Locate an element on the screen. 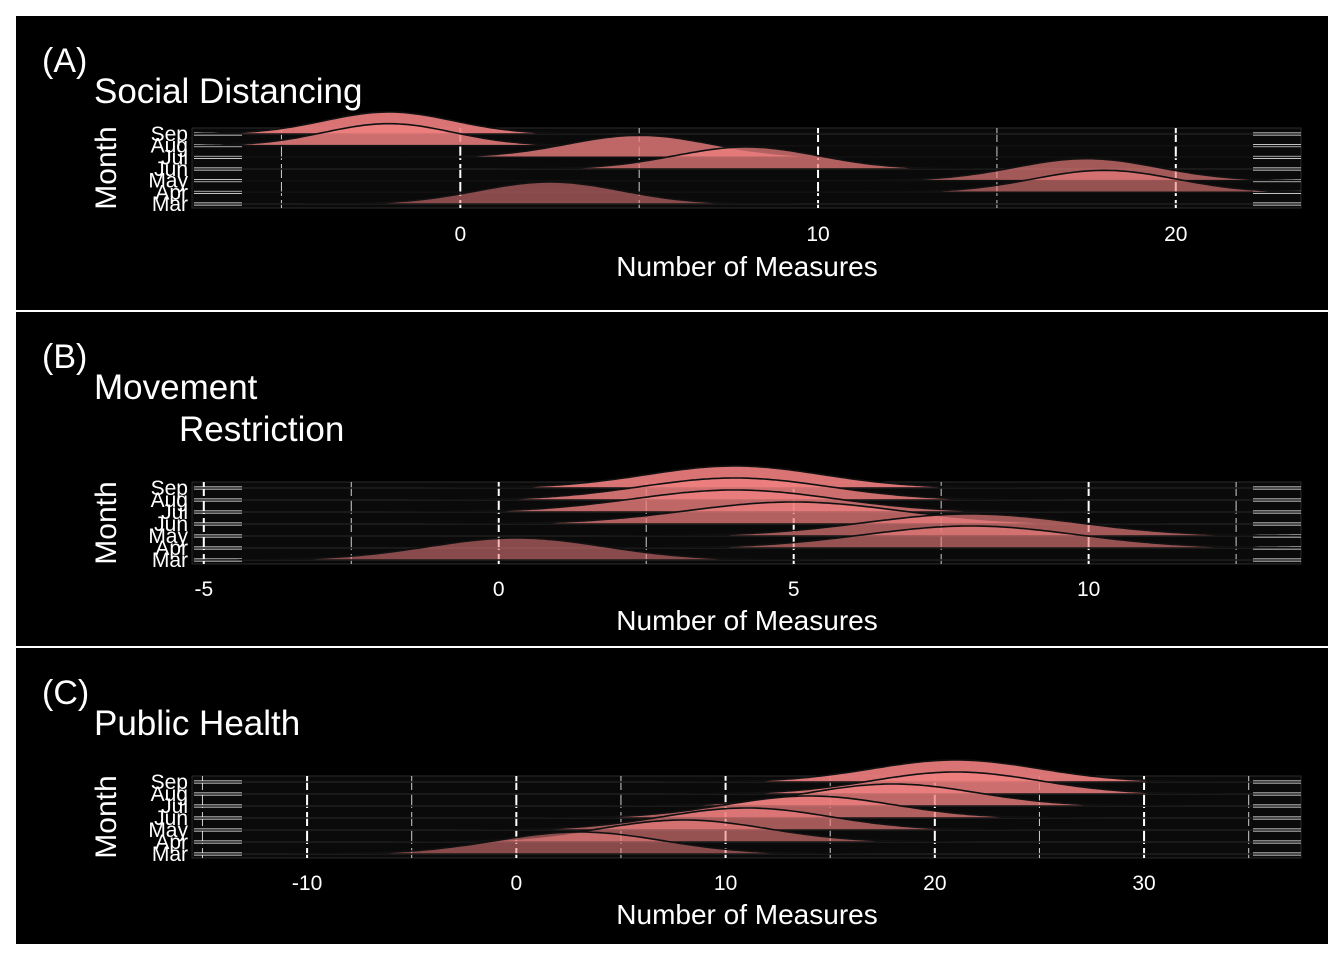 The width and height of the screenshot is (1344, 960). panel-tag: (A) is located at coordinates (65, 61).